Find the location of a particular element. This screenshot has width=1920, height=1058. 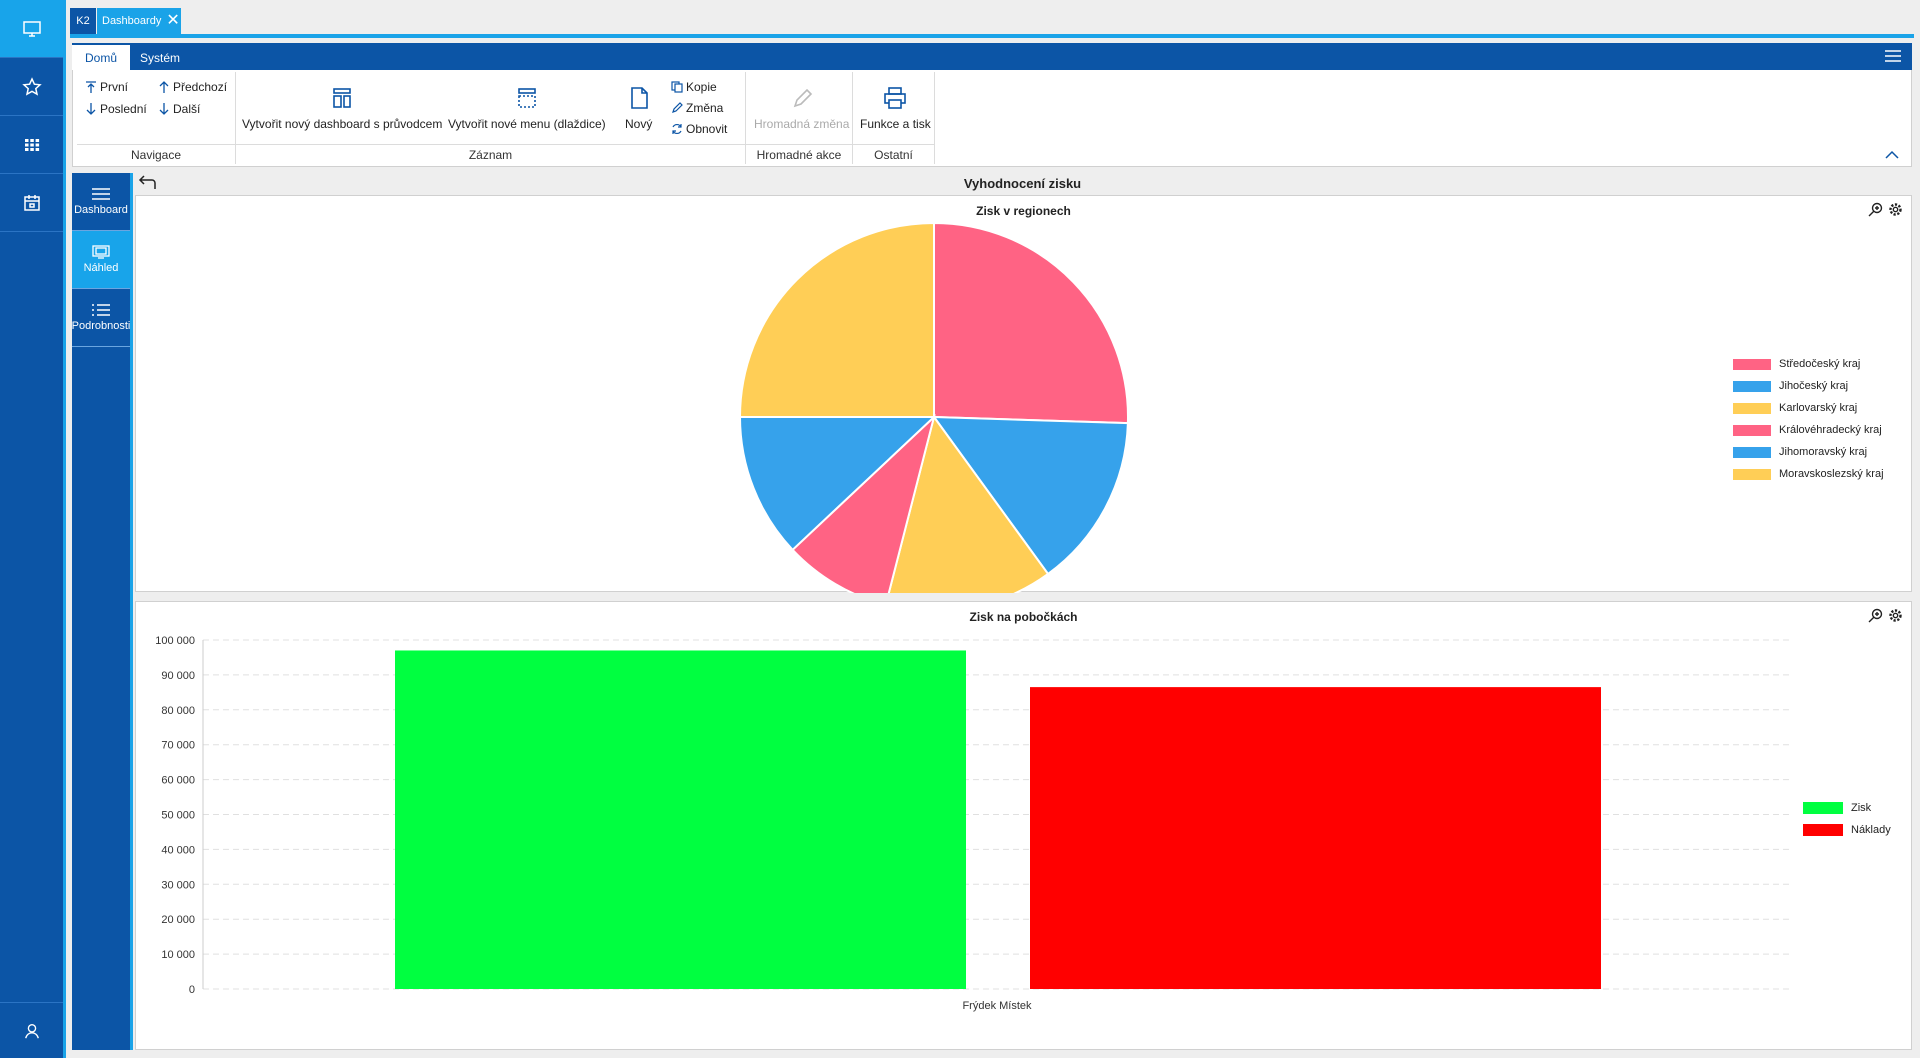

hamburger-menu-icon is located at coordinates (1893, 56).